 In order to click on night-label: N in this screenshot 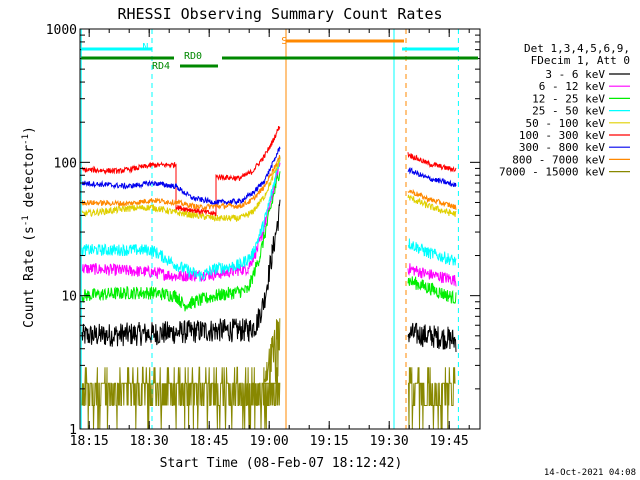, I will do `click(145, 47)`.